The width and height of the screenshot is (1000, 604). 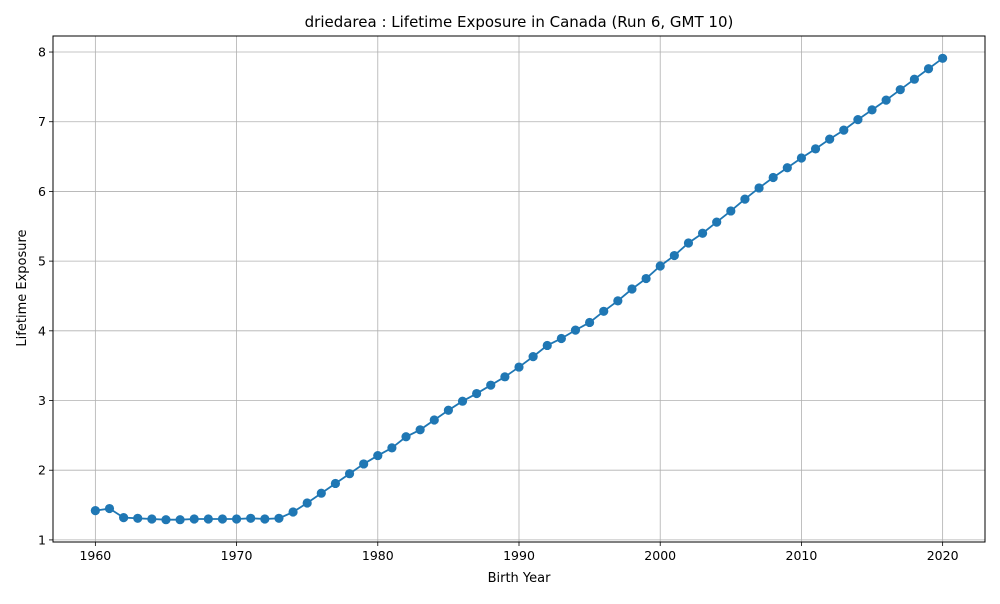 What do you see at coordinates (22, 287) in the screenshot?
I see `y-axis-label: Lifetime Exposure` at bounding box center [22, 287].